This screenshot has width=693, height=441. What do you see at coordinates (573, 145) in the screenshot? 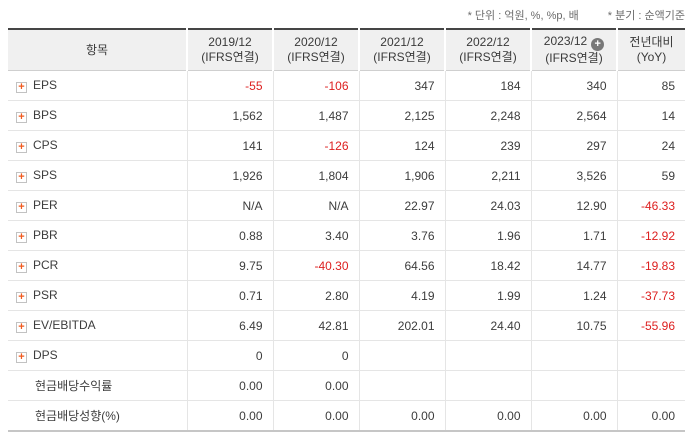
I see `value-cell: 297` at bounding box center [573, 145].